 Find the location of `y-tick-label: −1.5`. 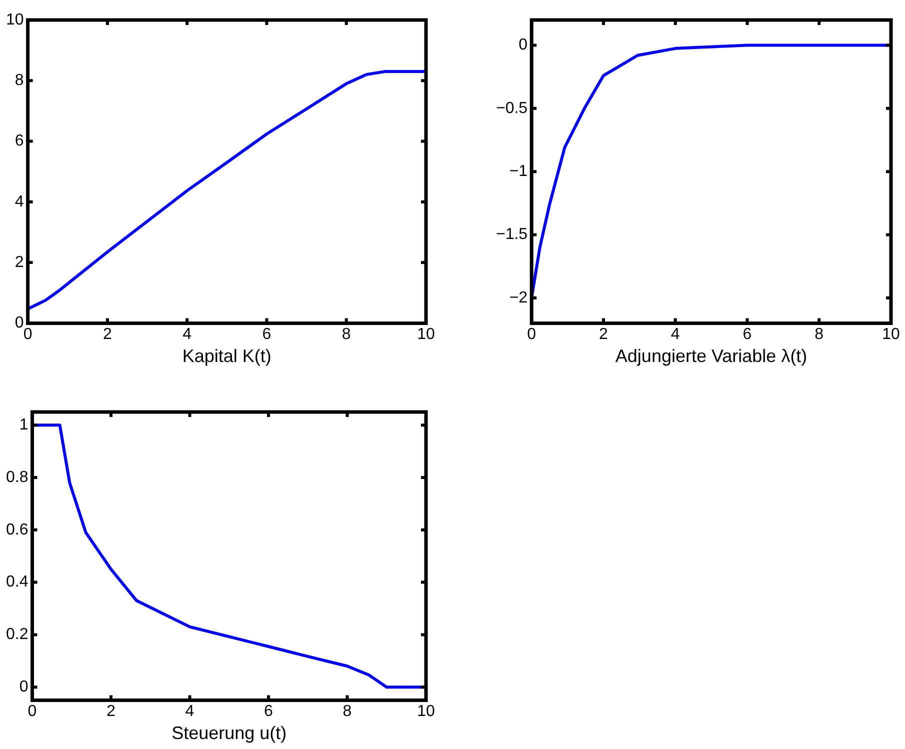

y-tick-label: −1.5 is located at coordinates (512, 235).